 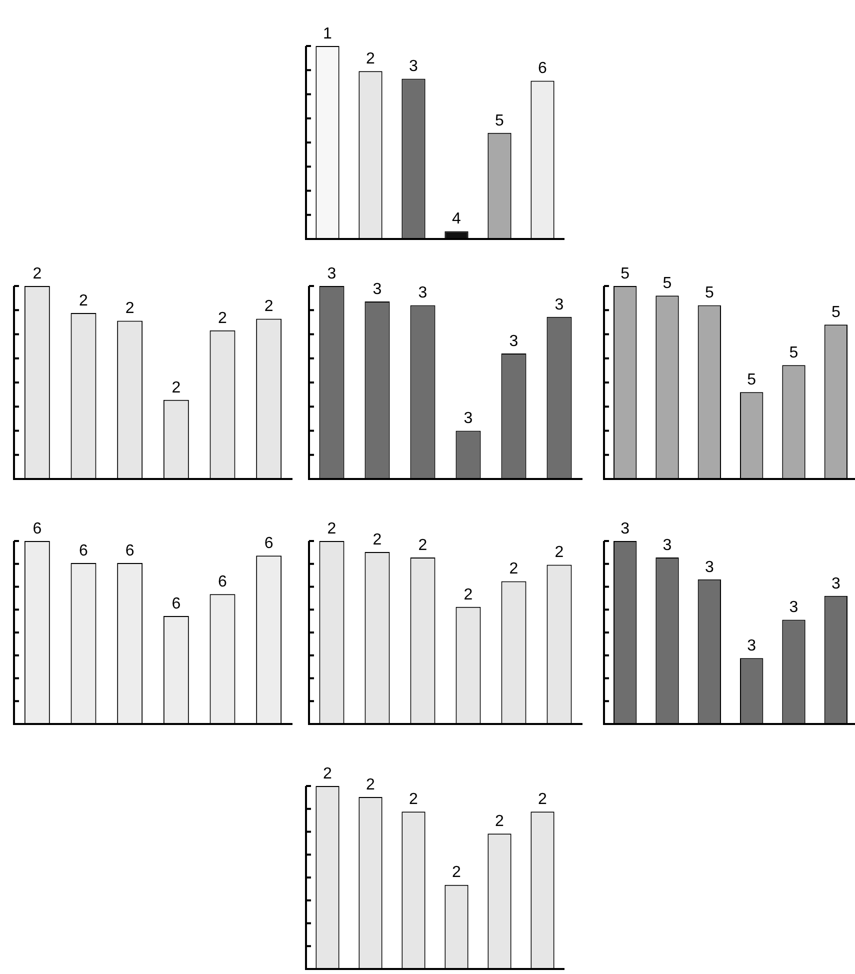 I want to click on text: 1, so click(x=327, y=33).